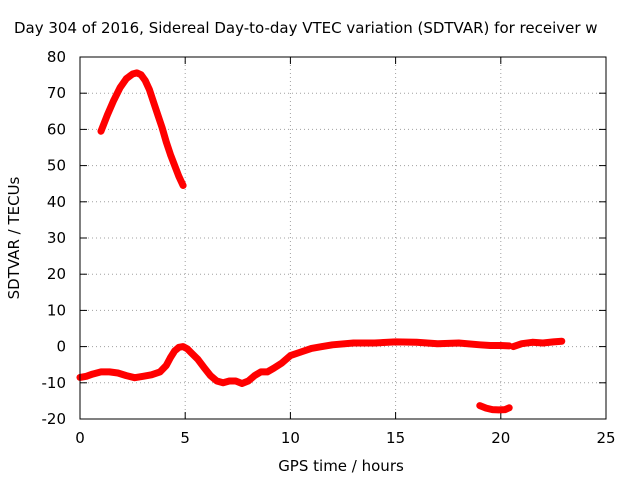  What do you see at coordinates (341, 466) in the screenshot?
I see `x-axis-label: GPS time / hours` at bounding box center [341, 466].